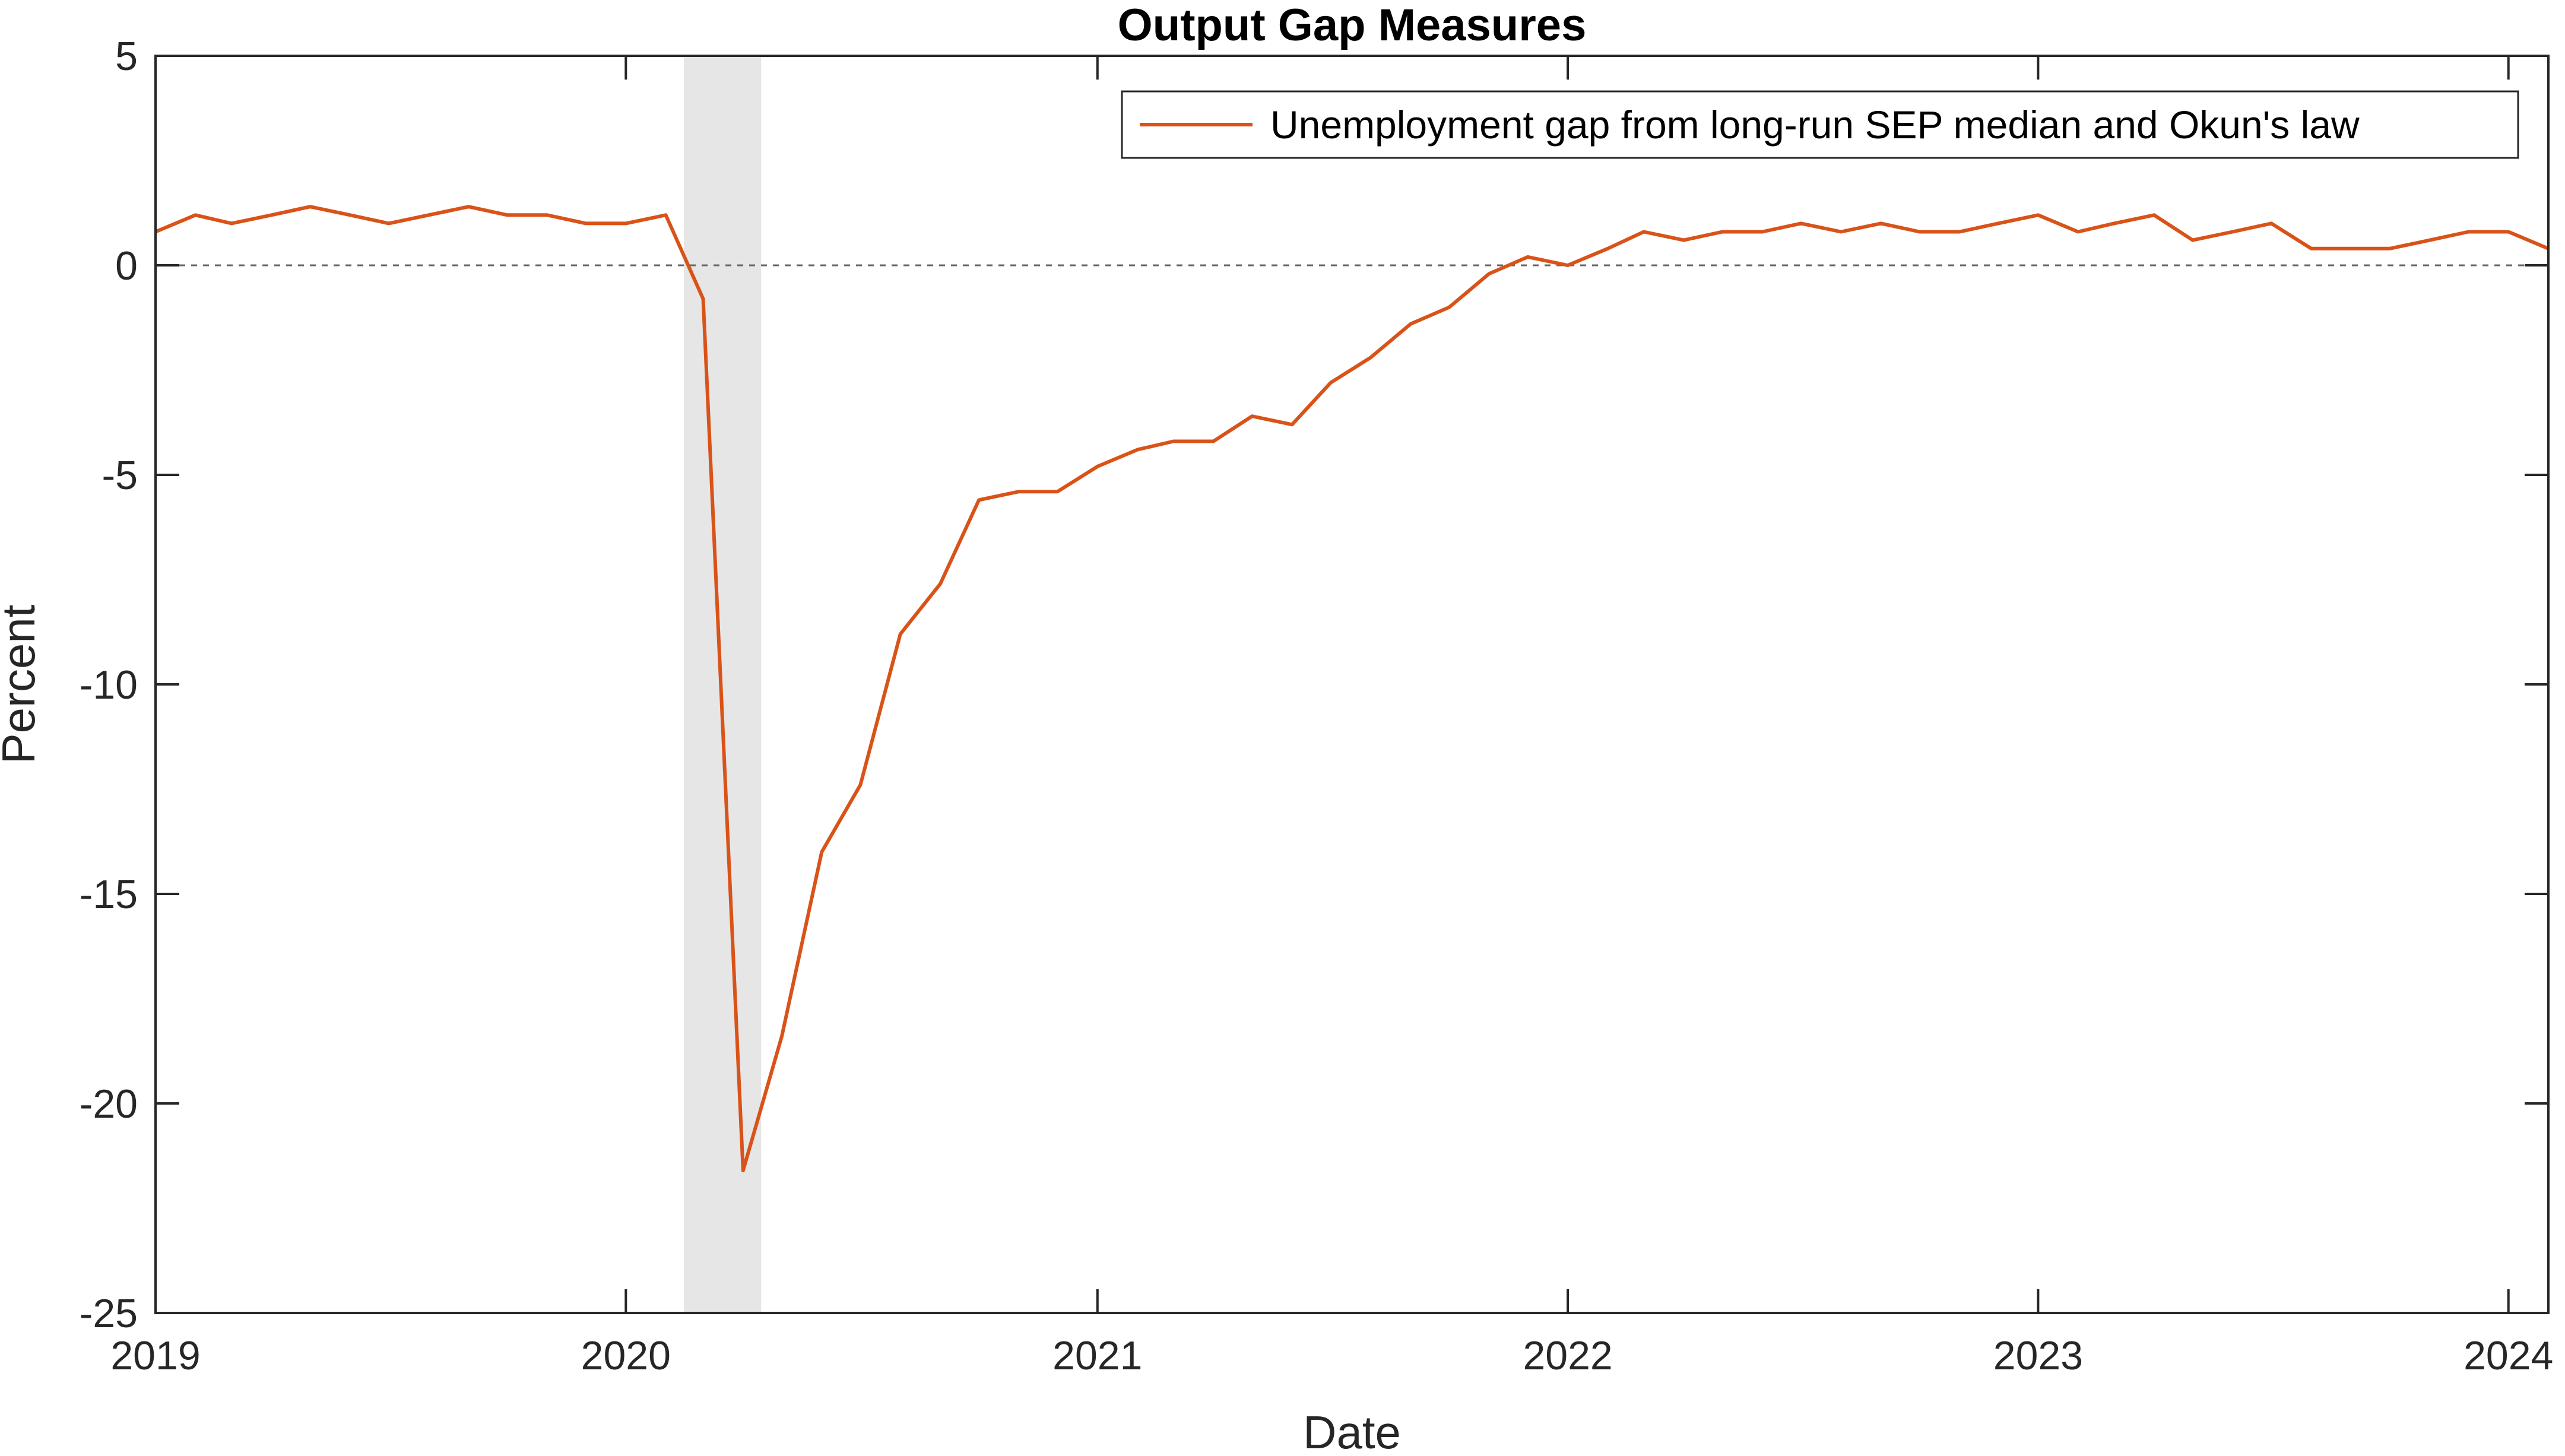 This screenshot has width=2565, height=1456. What do you see at coordinates (126, 265) in the screenshot?
I see `y-tick-label: 0` at bounding box center [126, 265].